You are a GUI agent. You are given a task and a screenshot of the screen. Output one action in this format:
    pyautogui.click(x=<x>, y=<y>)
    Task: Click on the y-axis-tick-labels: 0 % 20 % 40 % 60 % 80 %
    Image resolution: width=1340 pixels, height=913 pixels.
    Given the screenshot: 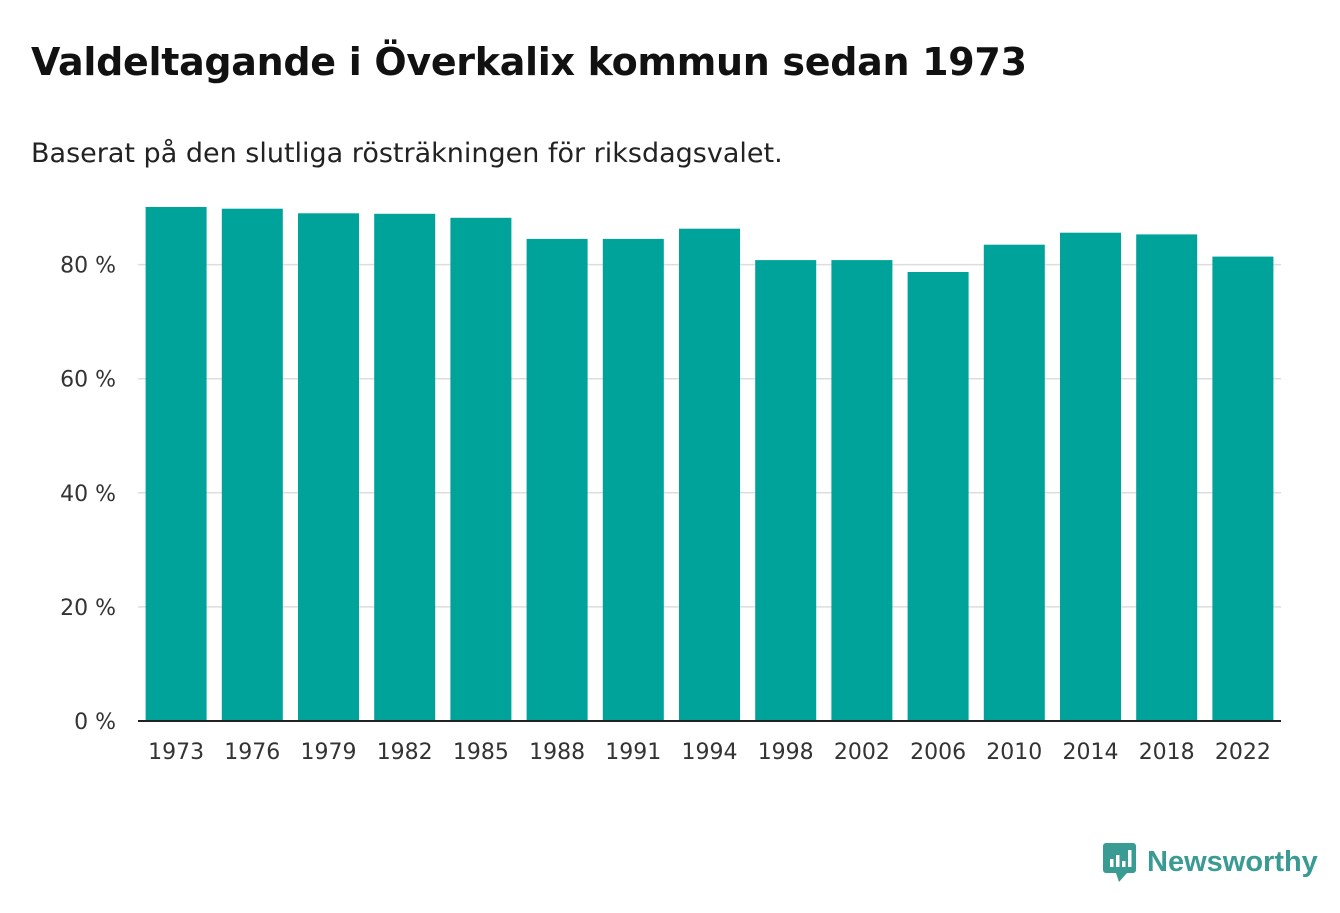 What is the action you would take?
    pyautogui.click(x=88, y=494)
    